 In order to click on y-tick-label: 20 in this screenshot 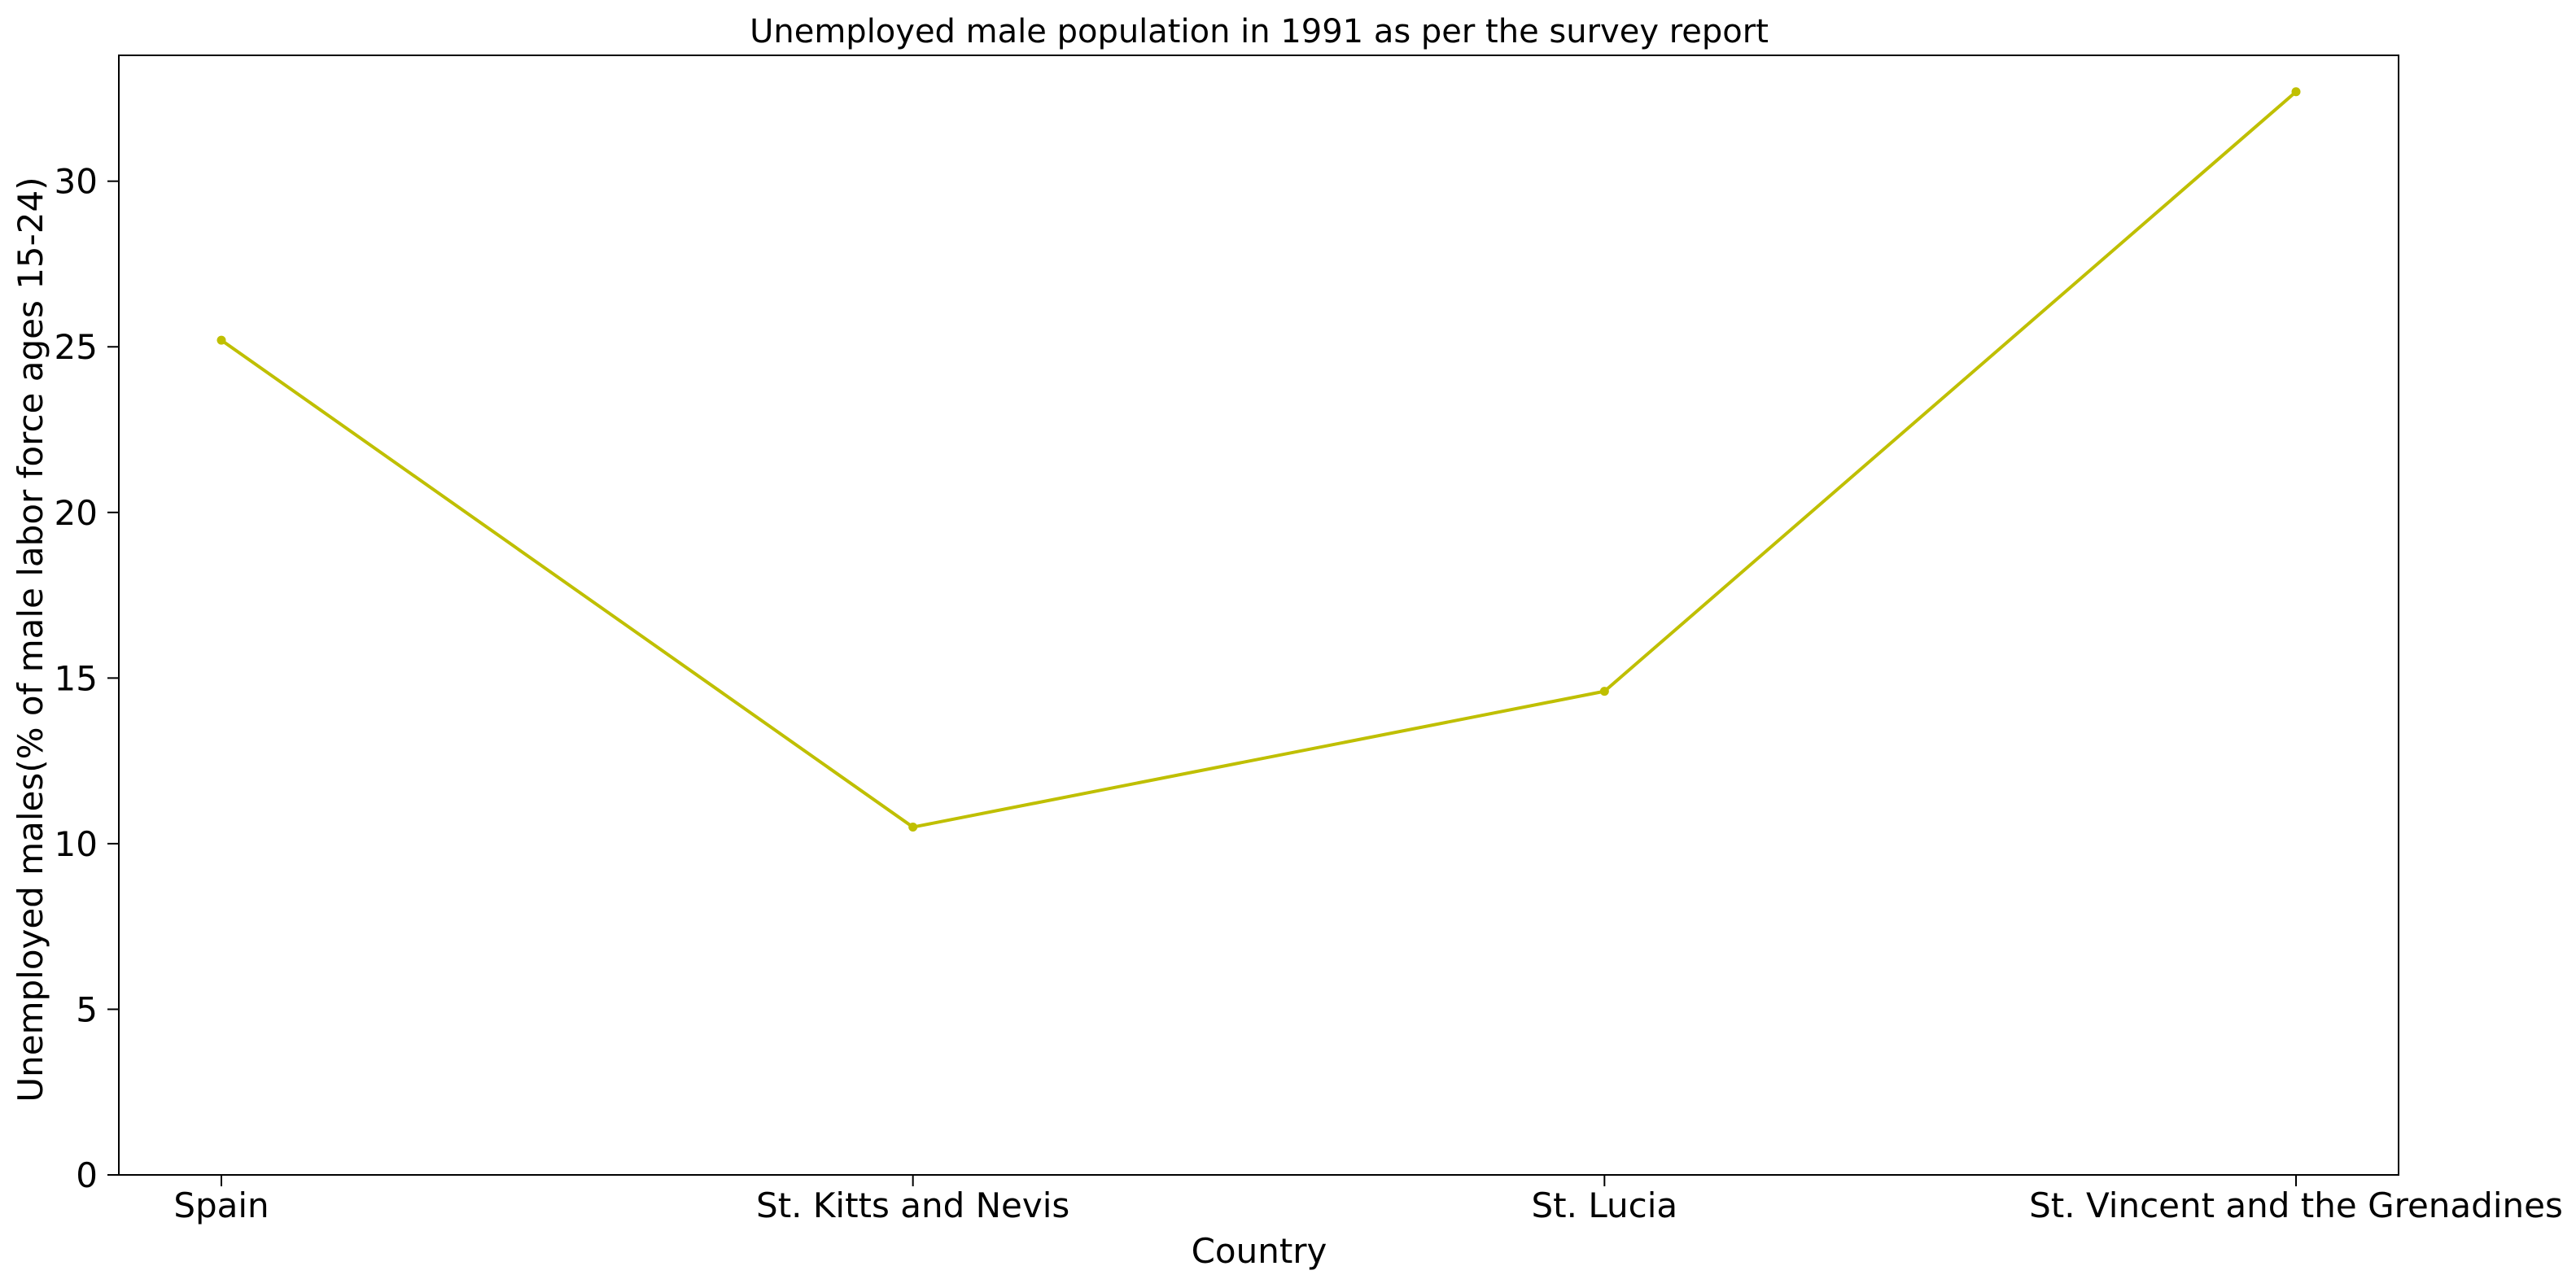, I will do `click(76, 513)`.